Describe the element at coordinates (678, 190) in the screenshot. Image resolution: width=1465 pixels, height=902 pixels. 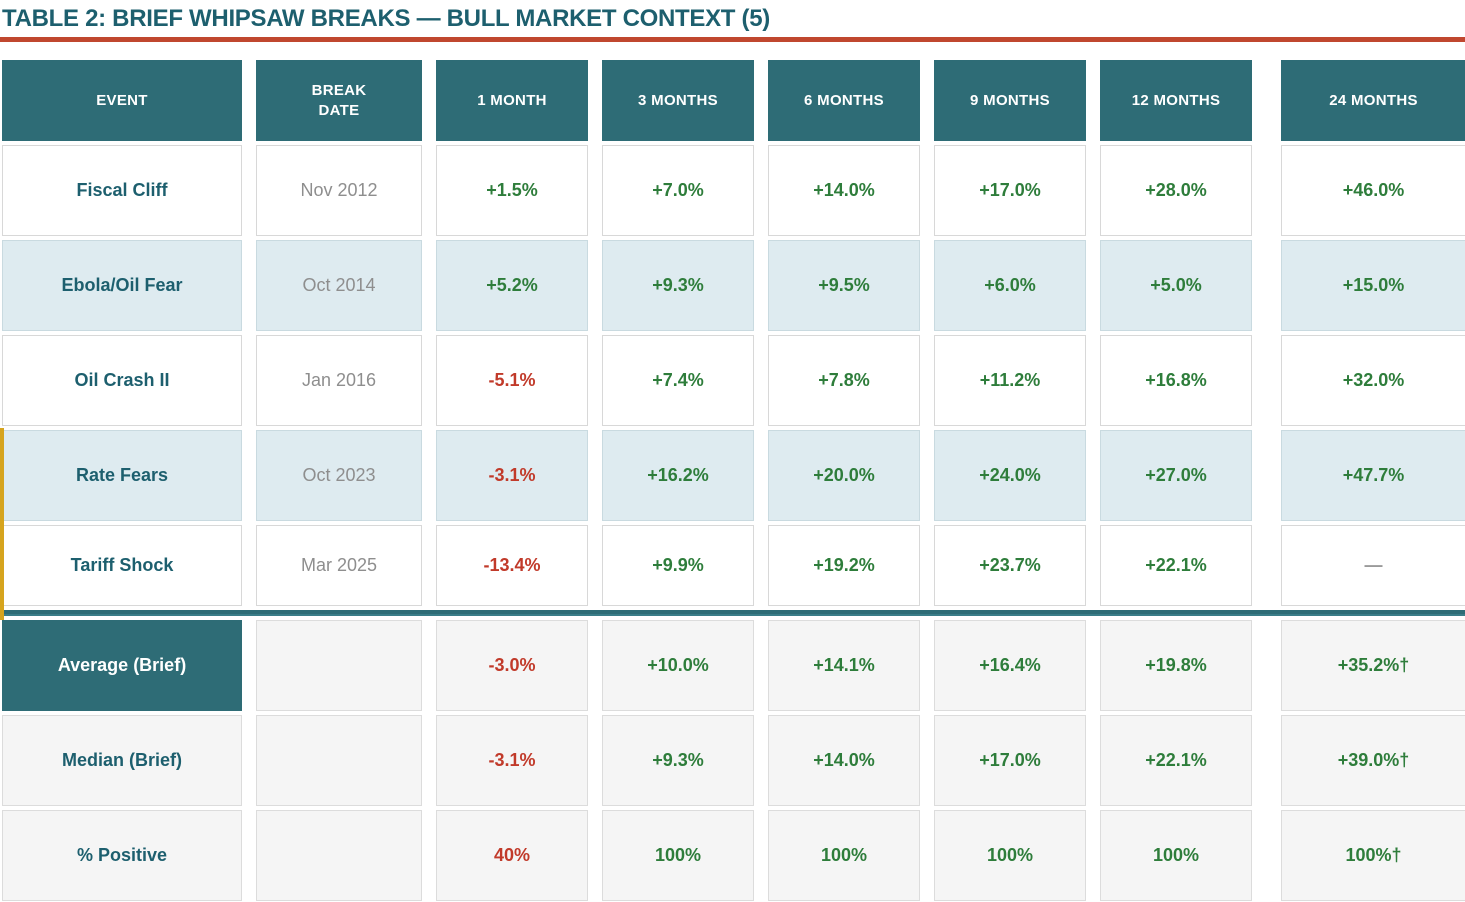
I see `return-value-cell: +7.0%` at that location.